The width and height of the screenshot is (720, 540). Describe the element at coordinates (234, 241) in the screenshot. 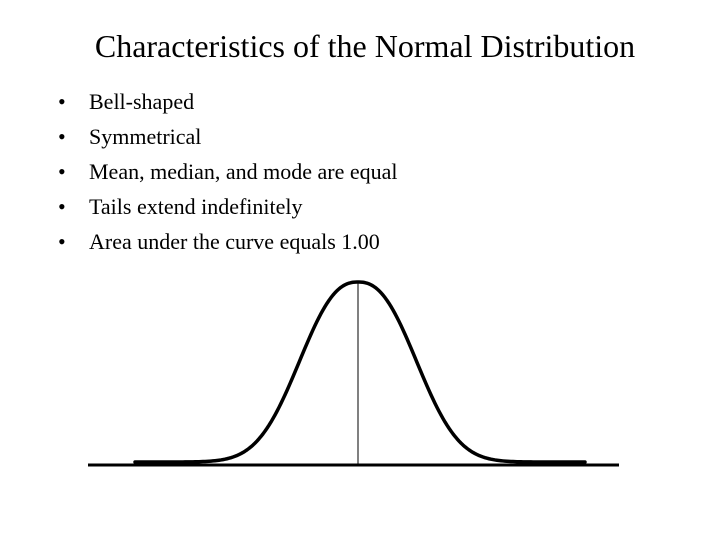

I see `bullet-text: Area under the curve equals 1.00` at that location.